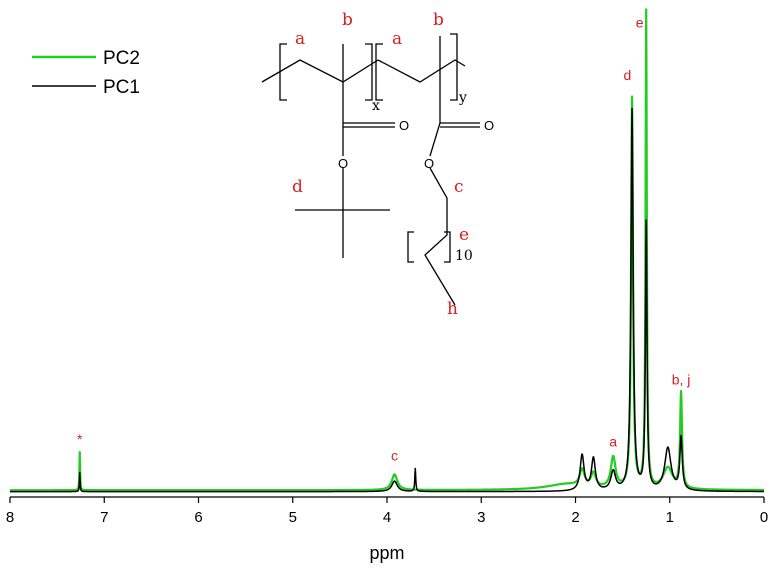 This screenshot has height=575, width=776. Describe the element at coordinates (435, 139) in the screenshot. I see `ester2-o-bond` at that location.